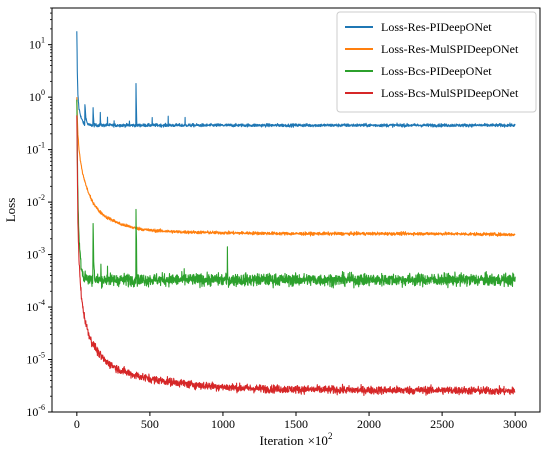  Describe the element at coordinates (436, 71) in the screenshot. I see `legend-label: Loss-Bcs-PIDeepONet` at that location.